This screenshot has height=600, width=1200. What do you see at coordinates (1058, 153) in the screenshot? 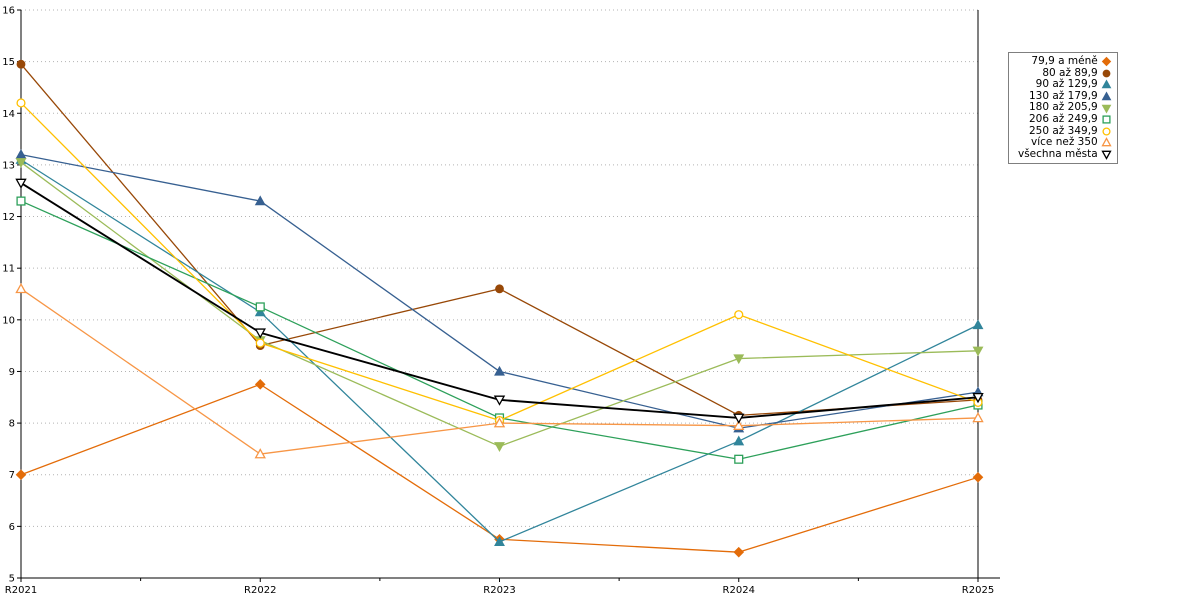
I see `legend-label: všechna města` at bounding box center [1058, 153].